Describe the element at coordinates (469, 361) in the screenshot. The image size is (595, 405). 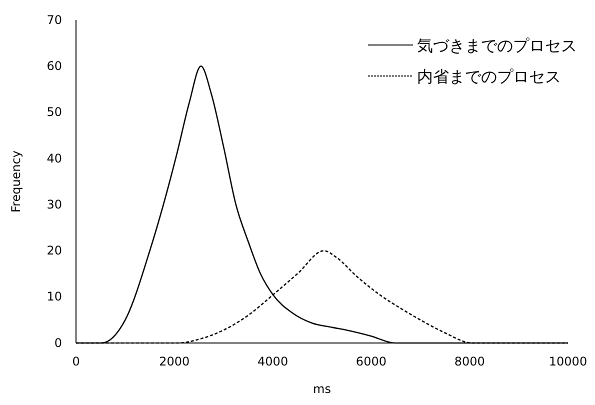
I see `x-tick-label: 8000` at that location.